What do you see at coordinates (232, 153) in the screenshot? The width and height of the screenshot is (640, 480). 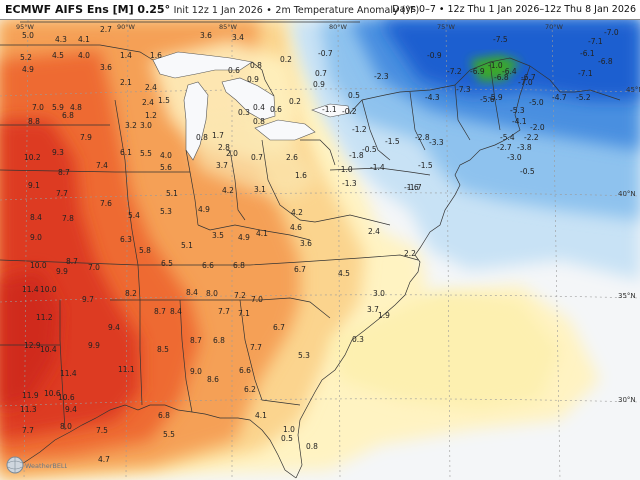 I see `anomaly-value: 2.0` at bounding box center [232, 153].